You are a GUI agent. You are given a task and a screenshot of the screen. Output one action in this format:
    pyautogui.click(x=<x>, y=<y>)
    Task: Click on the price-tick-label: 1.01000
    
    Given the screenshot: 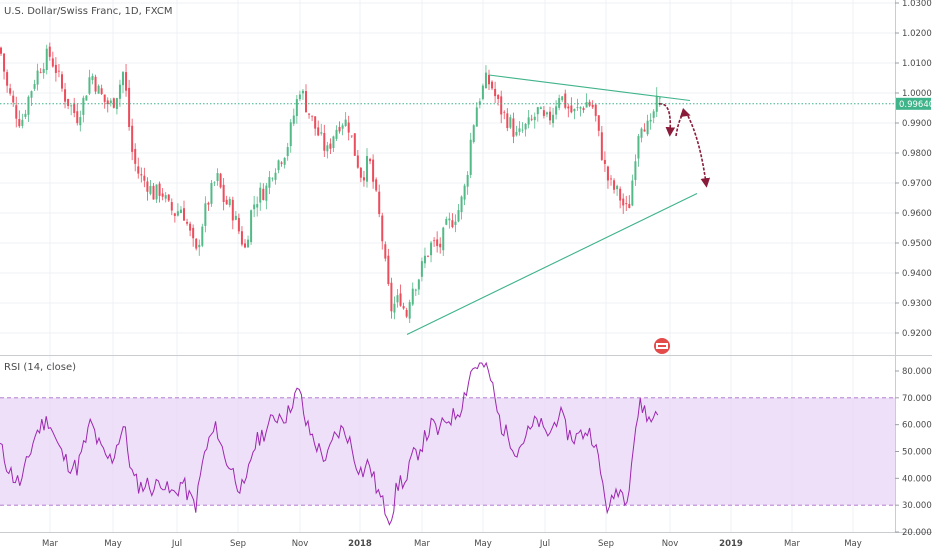 What is the action you would take?
    pyautogui.click(x=917, y=64)
    